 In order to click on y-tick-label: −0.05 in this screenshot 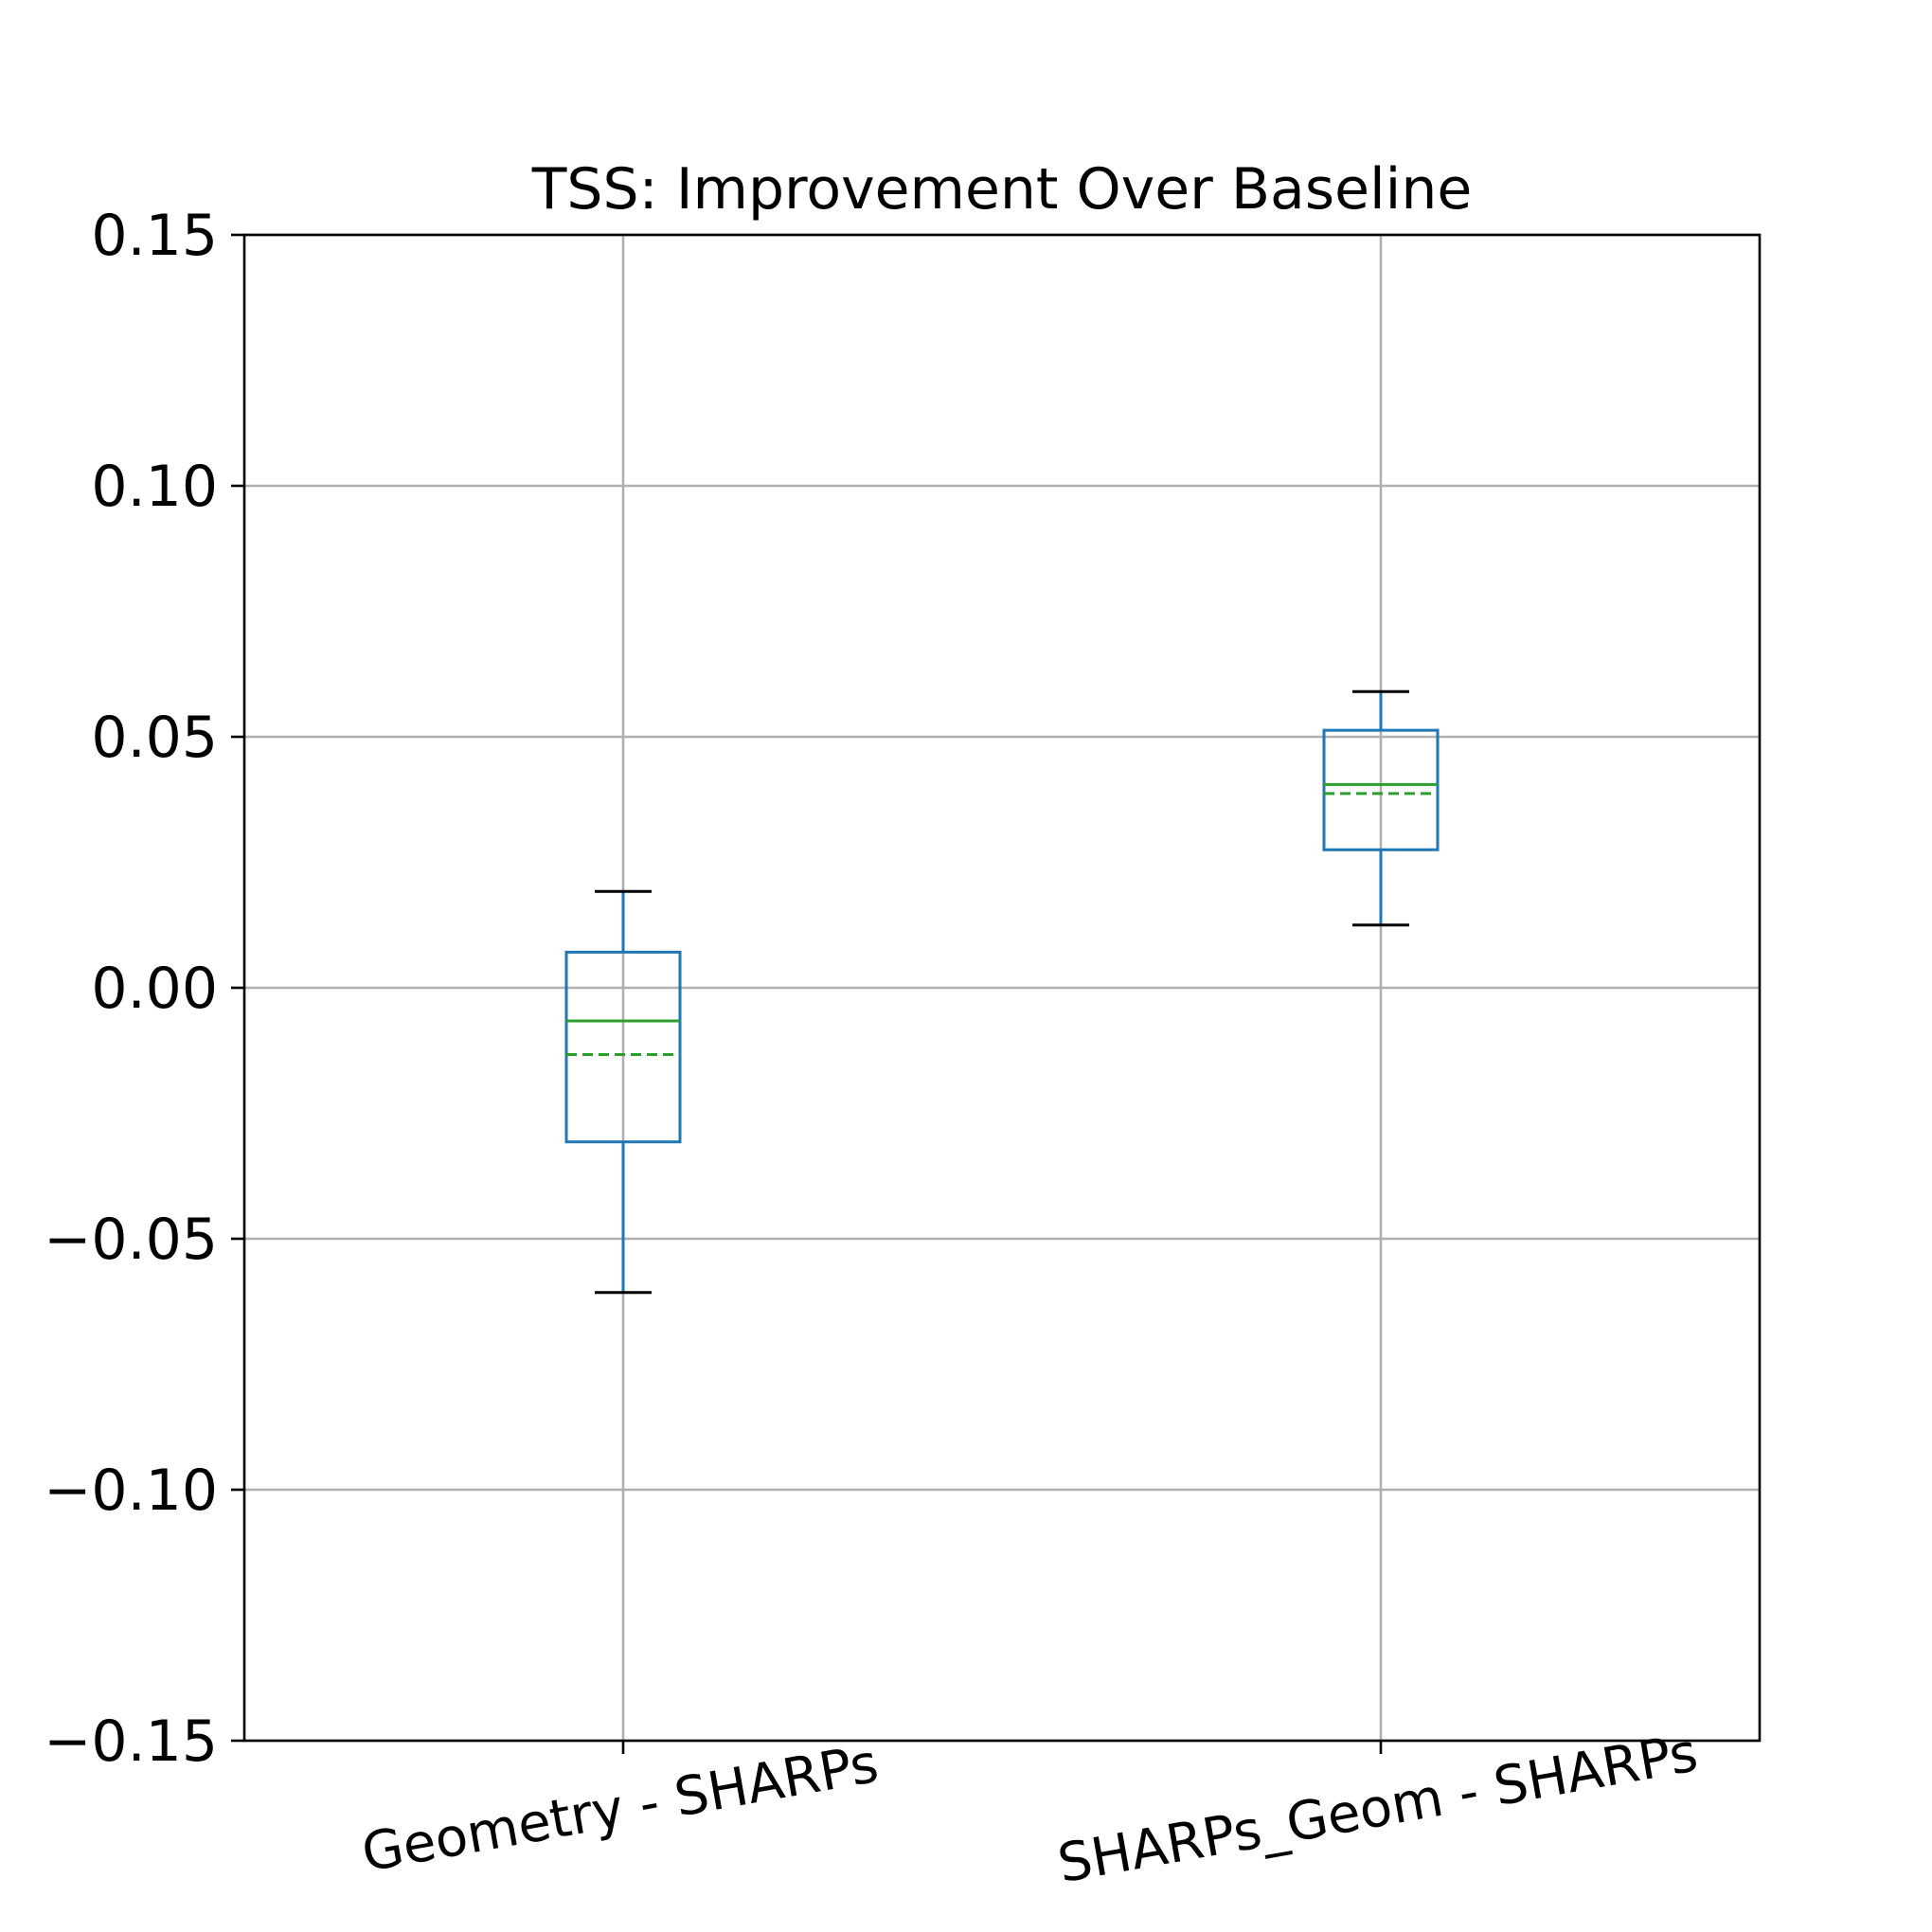, I will do `click(131, 1240)`.